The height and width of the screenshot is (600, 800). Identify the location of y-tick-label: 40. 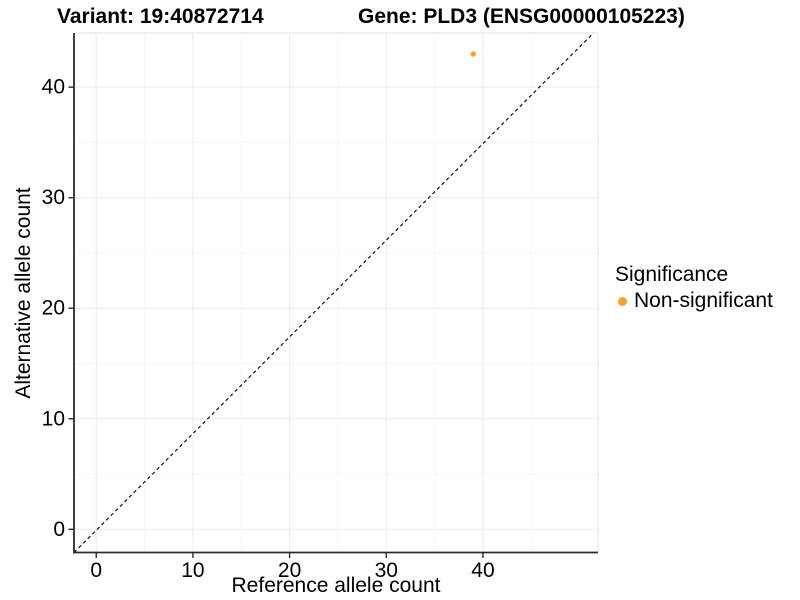
(53, 87).